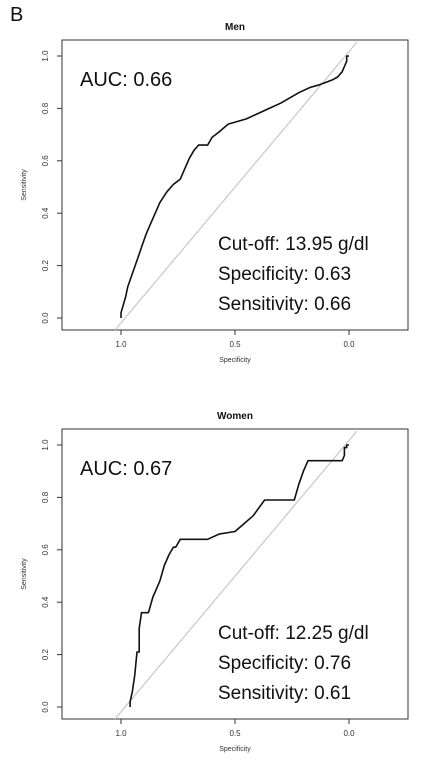 This screenshot has height=778, width=425. What do you see at coordinates (293, 244) in the screenshot?
I see `cutoff-annotation: Cut-off: 13.95 g/dl` at bounding box center [293, 244].